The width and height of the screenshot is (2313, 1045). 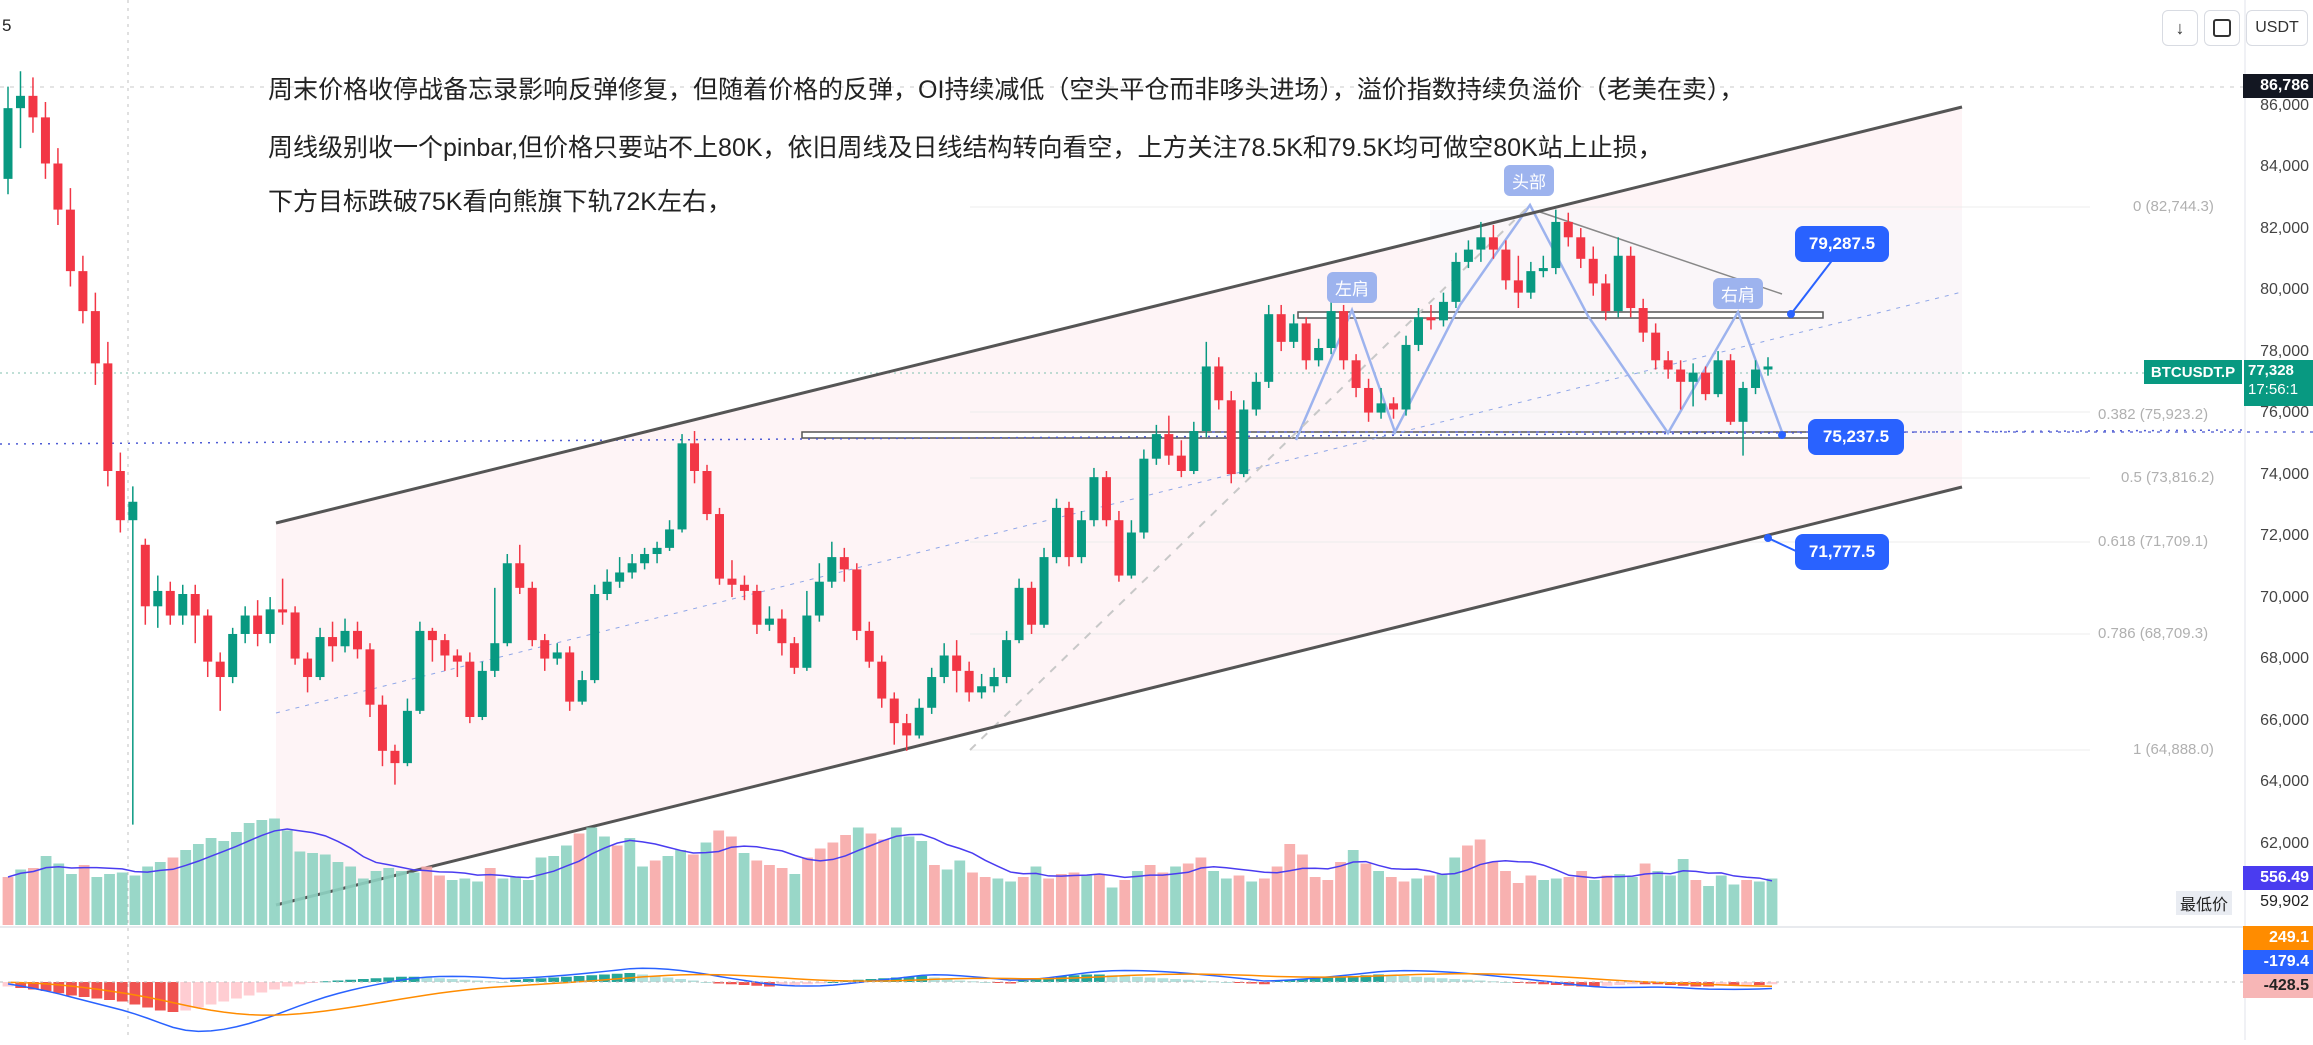 I want to click on timeframe-label: 5, so click(x=7, y=25).